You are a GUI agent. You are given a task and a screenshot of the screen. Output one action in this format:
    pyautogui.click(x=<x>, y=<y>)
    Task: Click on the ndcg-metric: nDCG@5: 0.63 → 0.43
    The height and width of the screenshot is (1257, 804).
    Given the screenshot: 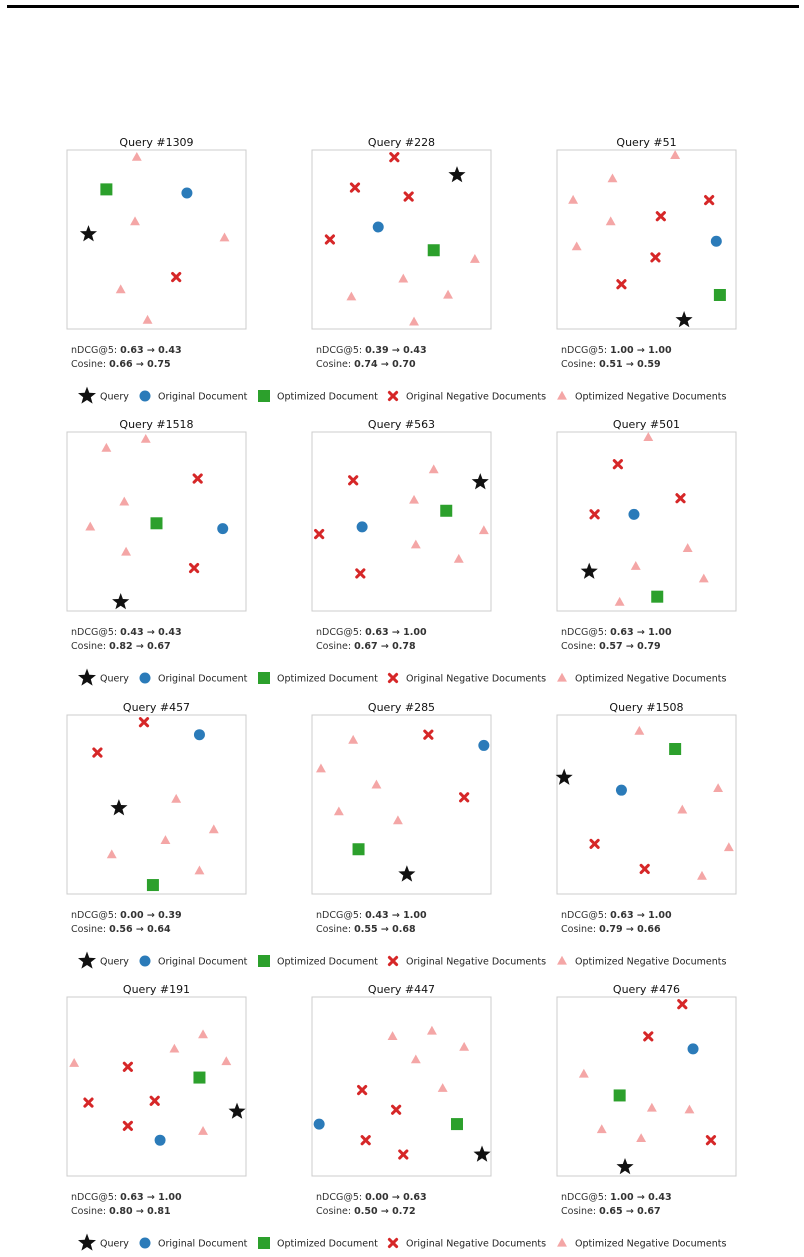 What is the action you would take?
    pyautogui.click(x=126, y=350)
    